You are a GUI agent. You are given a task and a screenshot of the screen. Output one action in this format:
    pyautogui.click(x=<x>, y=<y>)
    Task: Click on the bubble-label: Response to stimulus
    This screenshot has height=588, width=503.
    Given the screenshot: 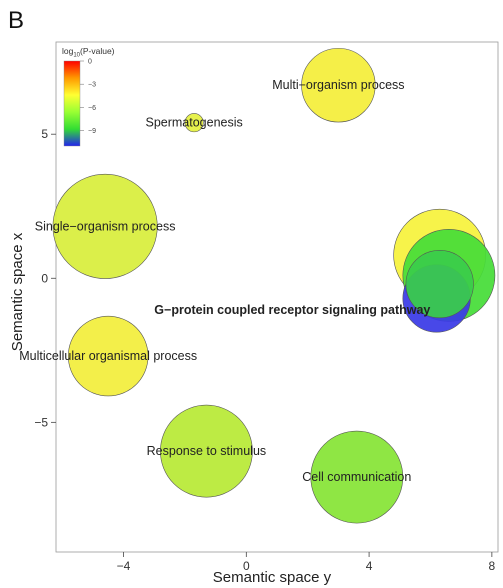 What is the action you would take?
    pyautogui.click(x=207, y=451)
    